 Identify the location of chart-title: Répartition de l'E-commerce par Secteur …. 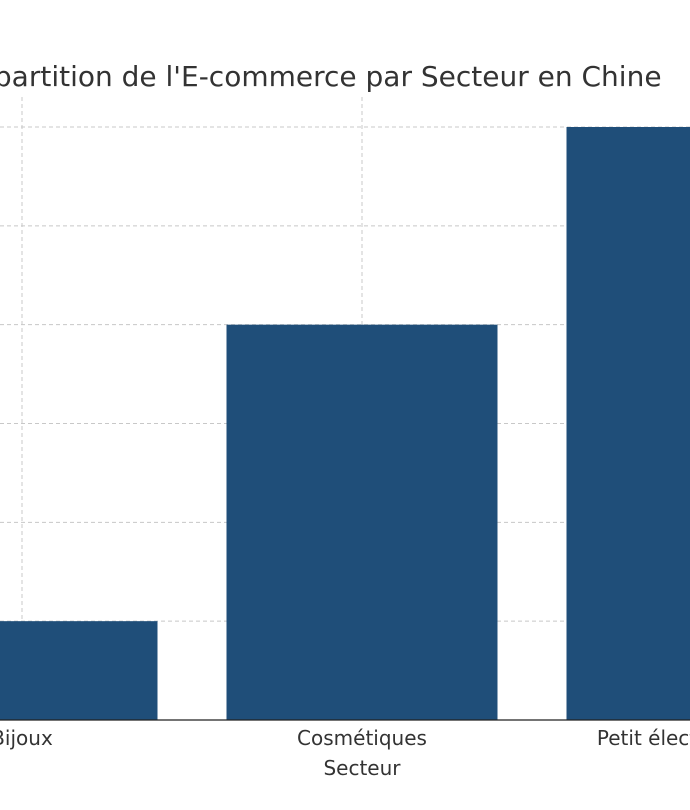
(331, 76).